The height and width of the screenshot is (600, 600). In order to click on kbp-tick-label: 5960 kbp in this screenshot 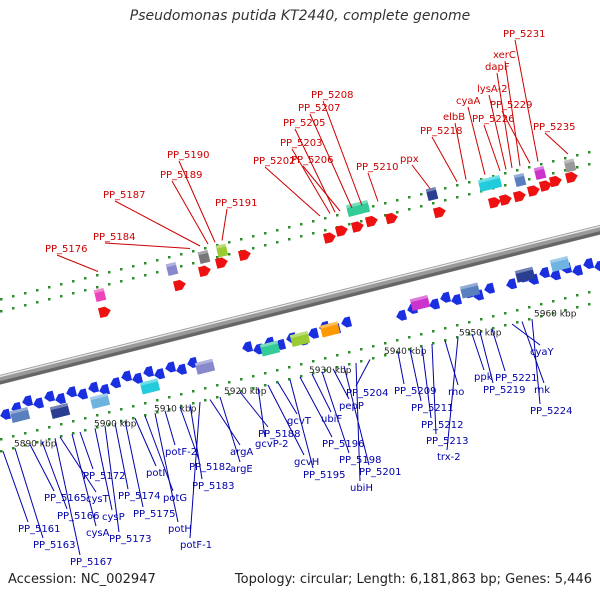, I will do `click(555, 315)`.